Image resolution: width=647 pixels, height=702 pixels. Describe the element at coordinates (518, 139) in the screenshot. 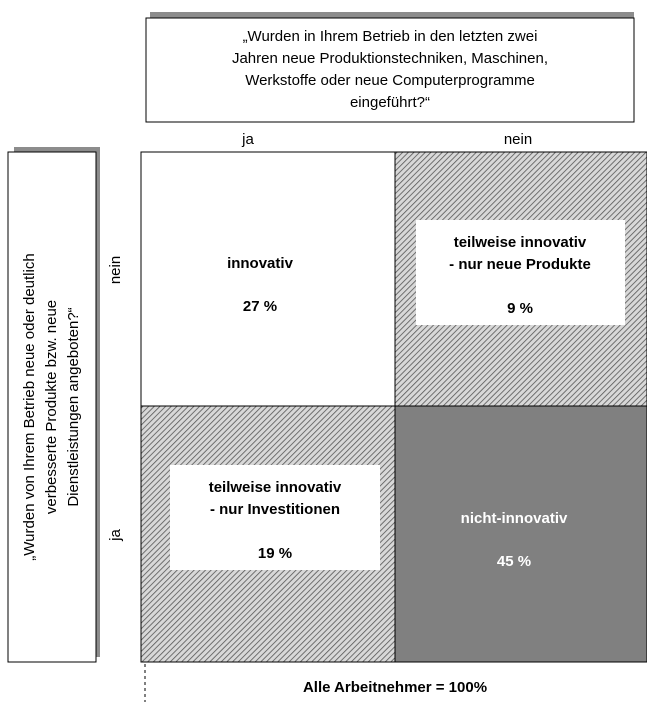

I see `column-label: nein` at that location.